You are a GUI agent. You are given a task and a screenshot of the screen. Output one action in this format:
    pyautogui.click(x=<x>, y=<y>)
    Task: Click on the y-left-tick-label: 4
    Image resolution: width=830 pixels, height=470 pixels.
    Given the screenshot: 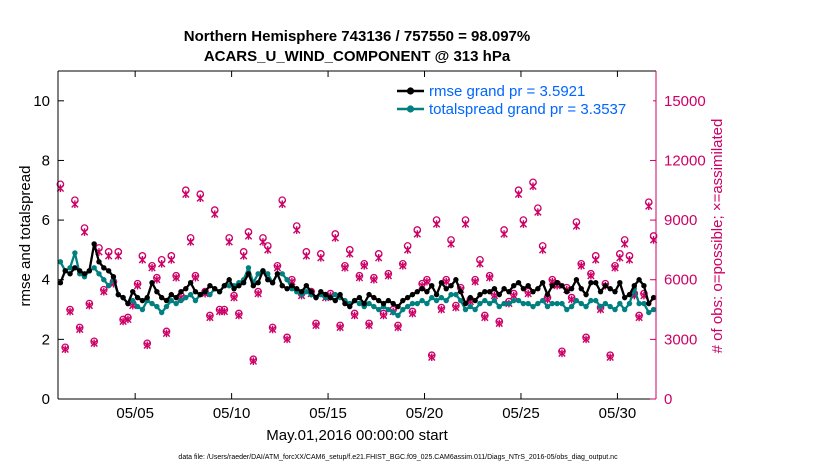 What is the action you would take?
    pyautogui.click(x=46, y=280)
    